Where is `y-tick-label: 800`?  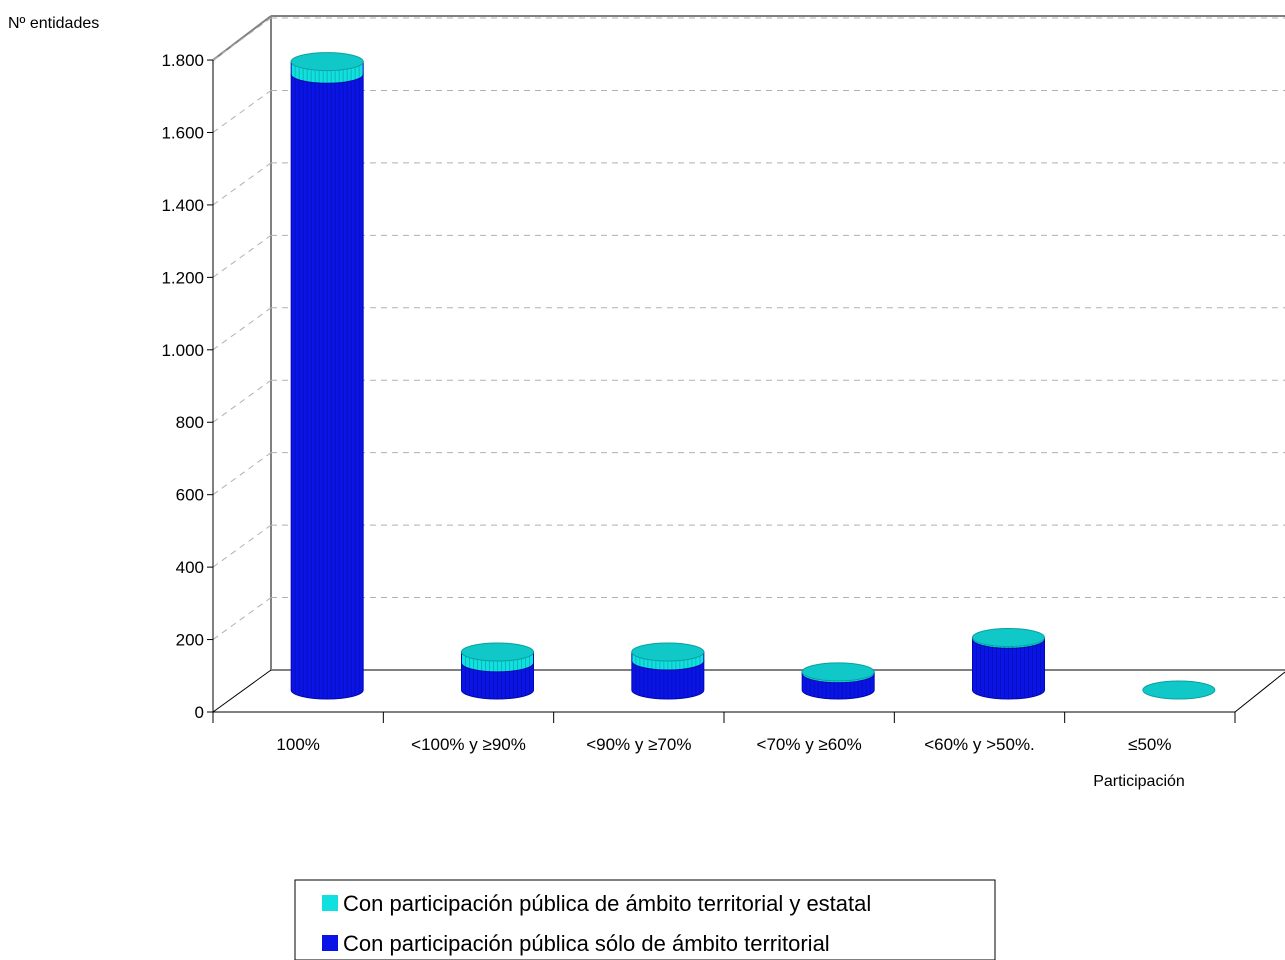
y-tick-label: 800 is located at coordinates (190, 422).